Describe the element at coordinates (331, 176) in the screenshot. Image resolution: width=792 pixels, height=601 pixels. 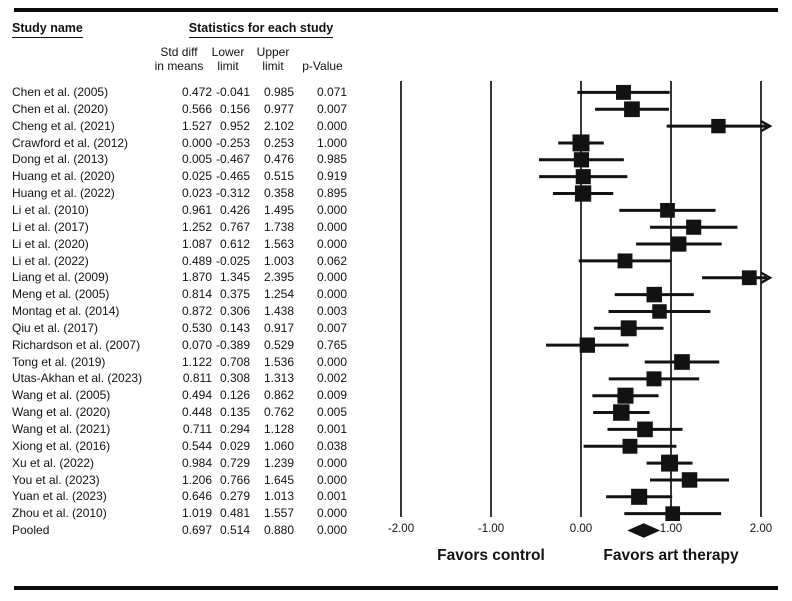
I see `p-value-cell: 0.919` at that location.